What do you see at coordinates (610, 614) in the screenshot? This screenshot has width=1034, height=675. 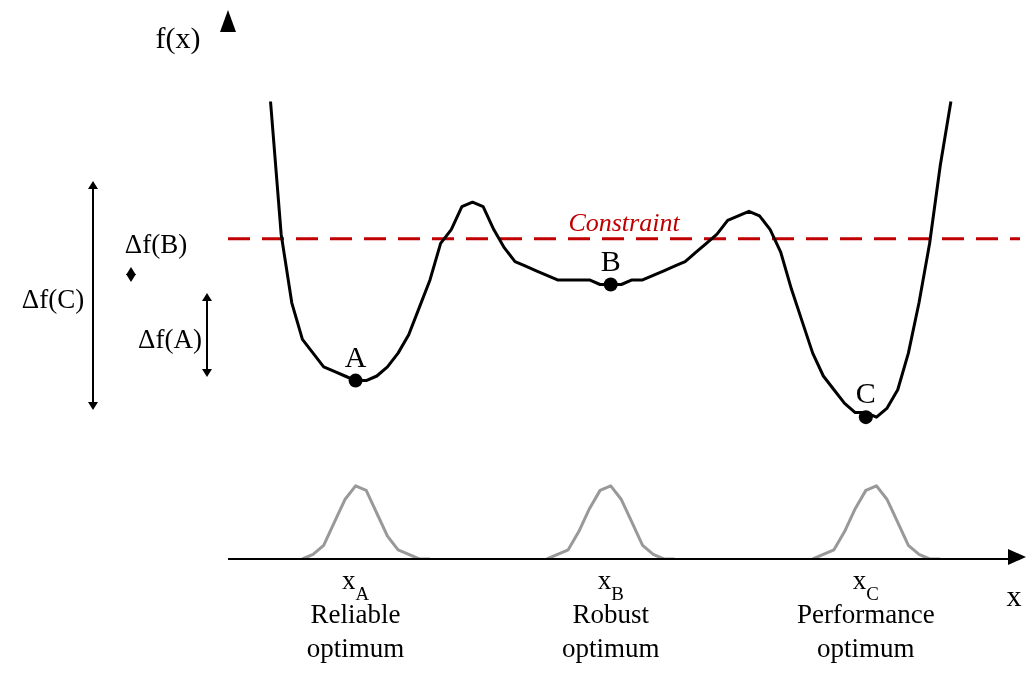 I see `x-tick-label: x$_{B}$ Robust optimum` at bounding box center [610, 614].